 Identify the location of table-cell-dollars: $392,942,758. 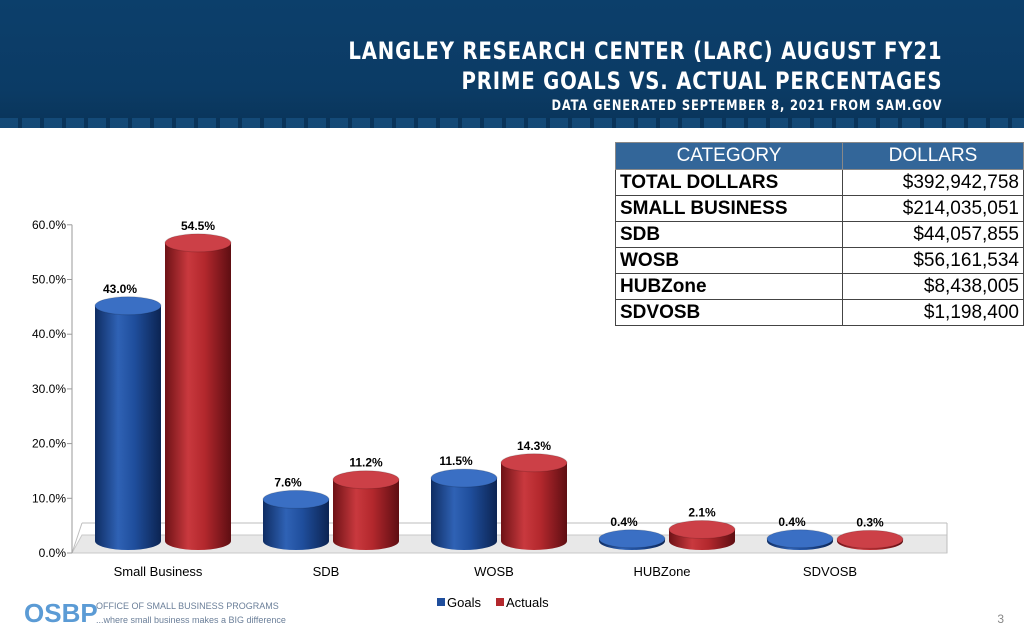
(933, 182).